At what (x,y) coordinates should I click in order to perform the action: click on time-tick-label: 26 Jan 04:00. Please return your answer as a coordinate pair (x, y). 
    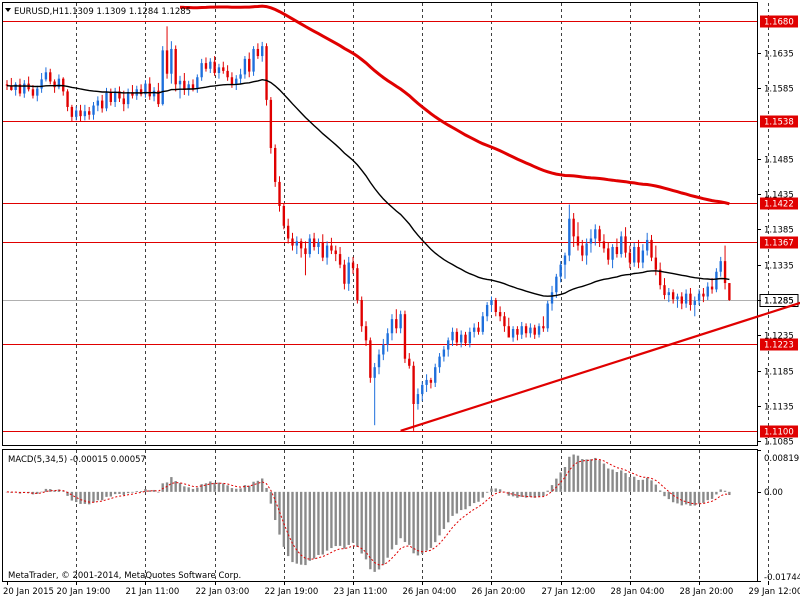
    Looking at the image, I should click on (430, 592).